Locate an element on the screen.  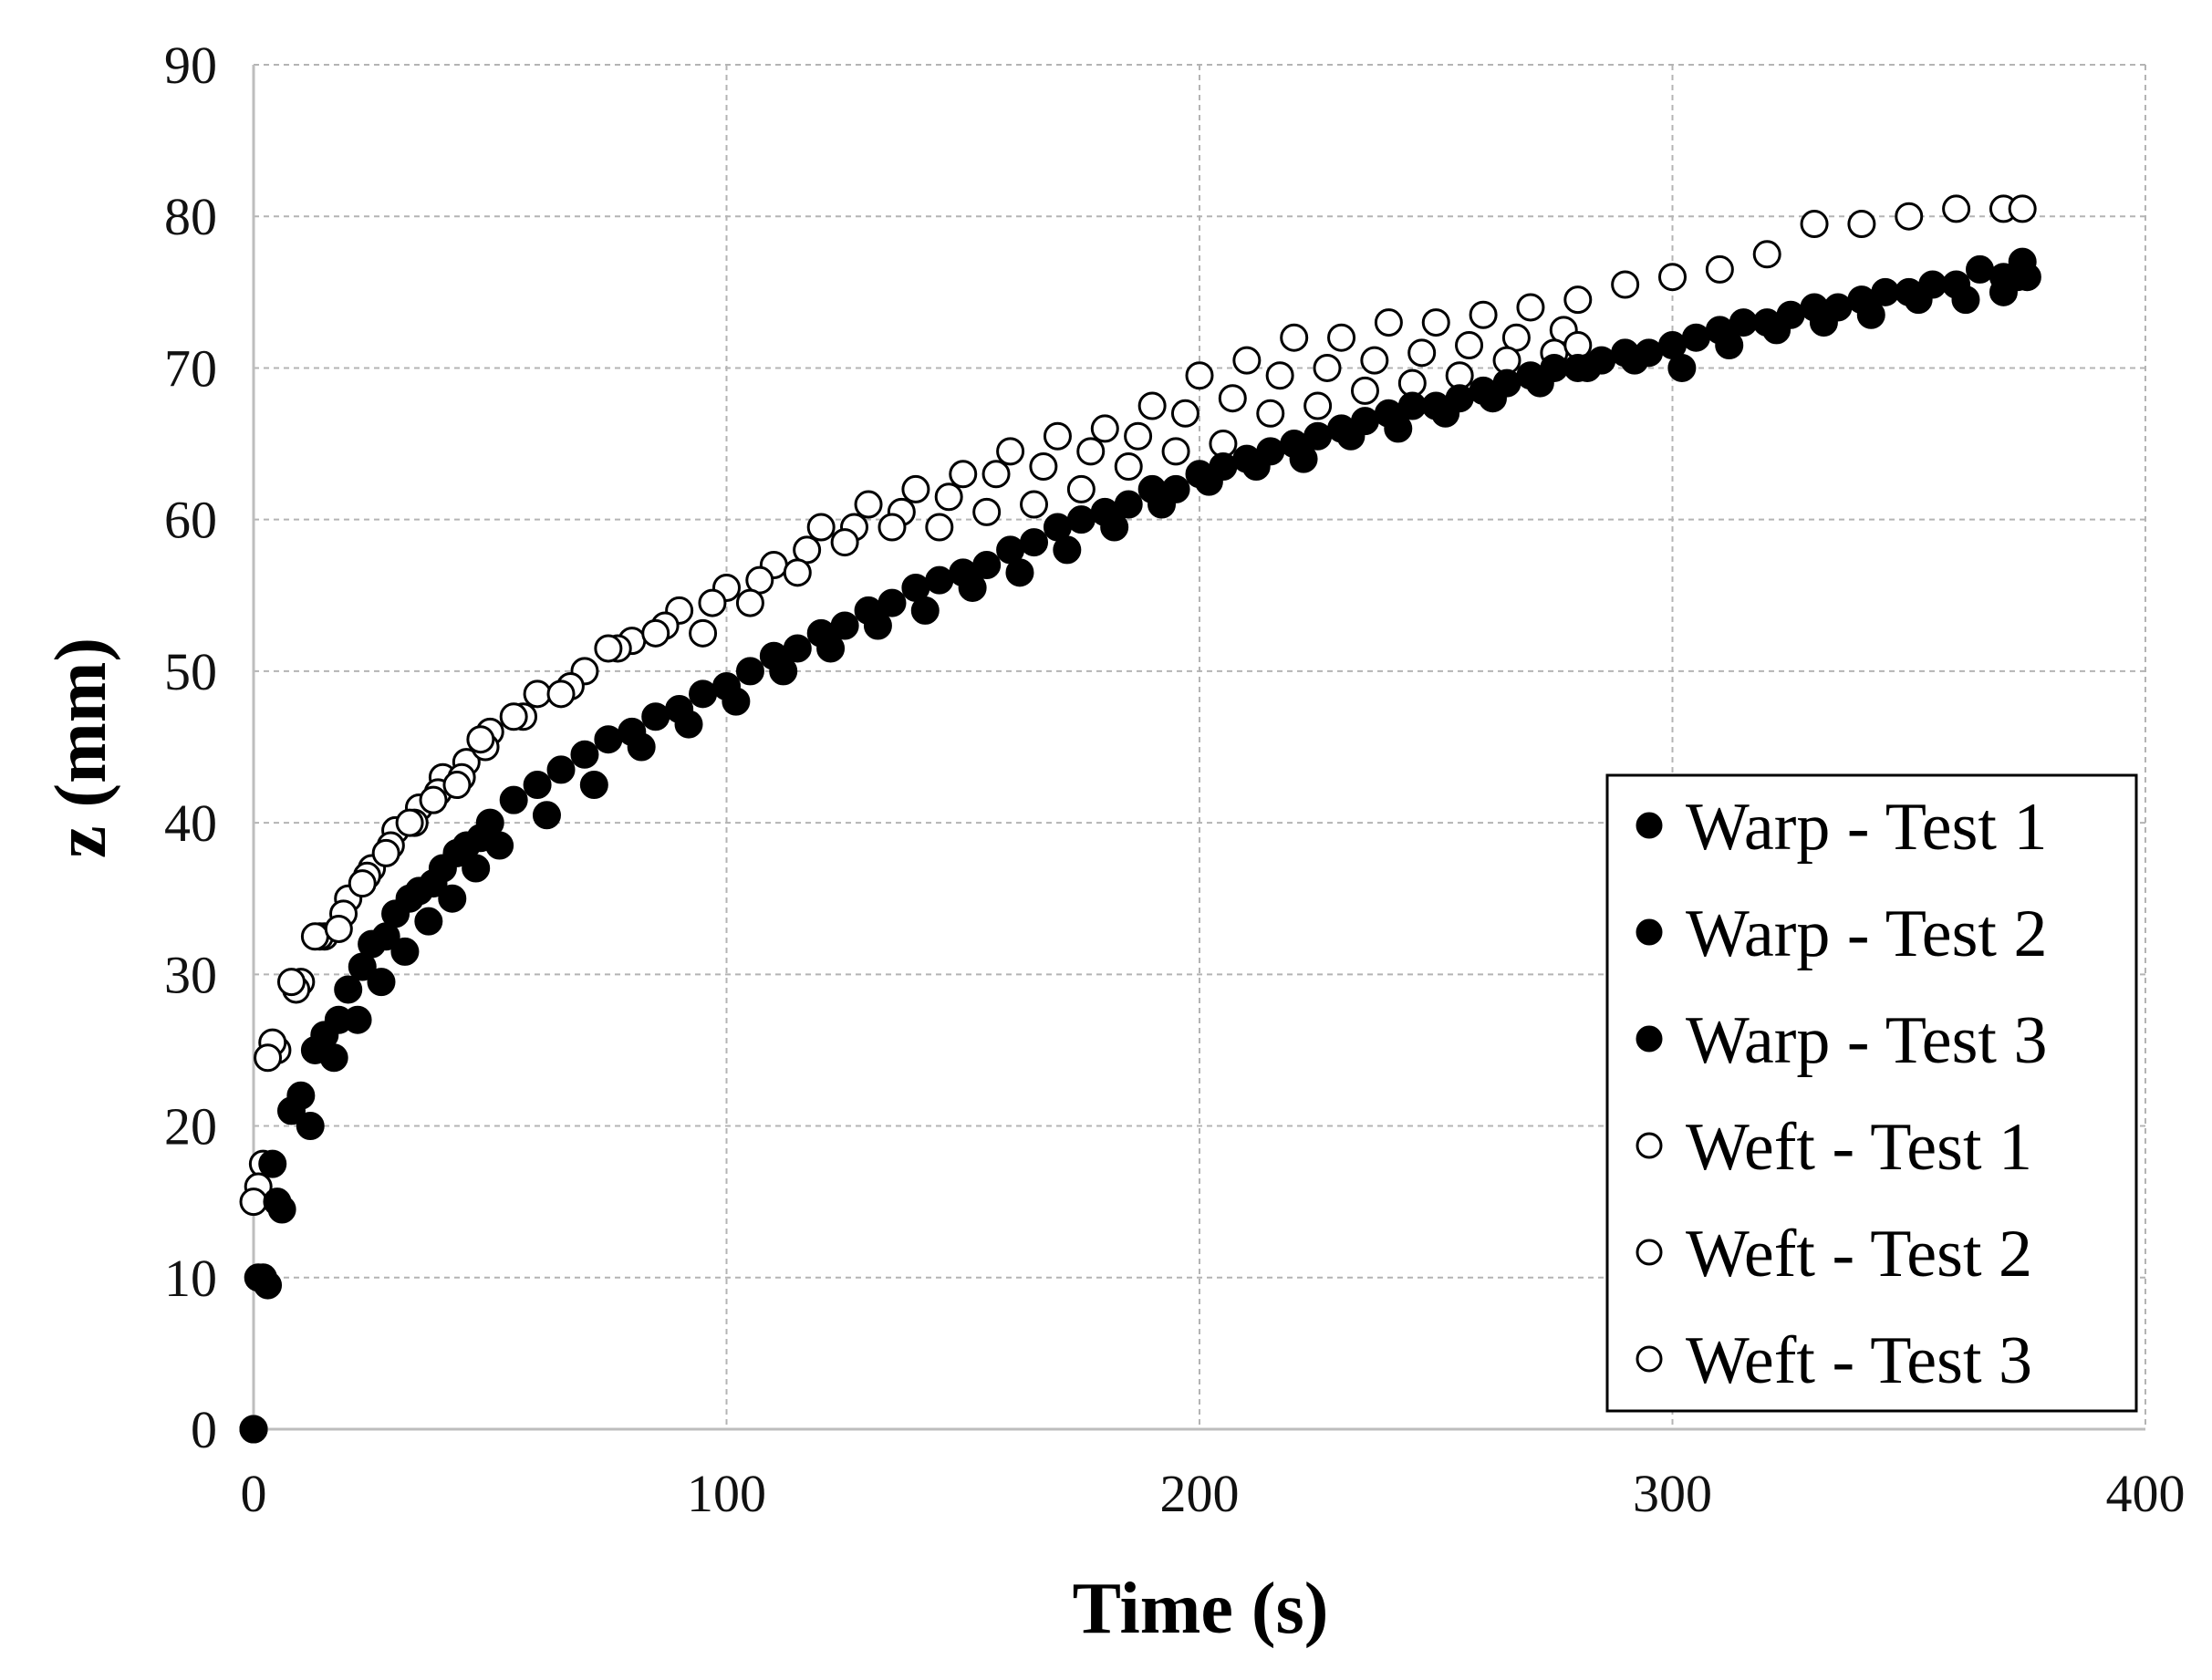
x-tick-label: 300 is located at coordinates (1673, 1494).